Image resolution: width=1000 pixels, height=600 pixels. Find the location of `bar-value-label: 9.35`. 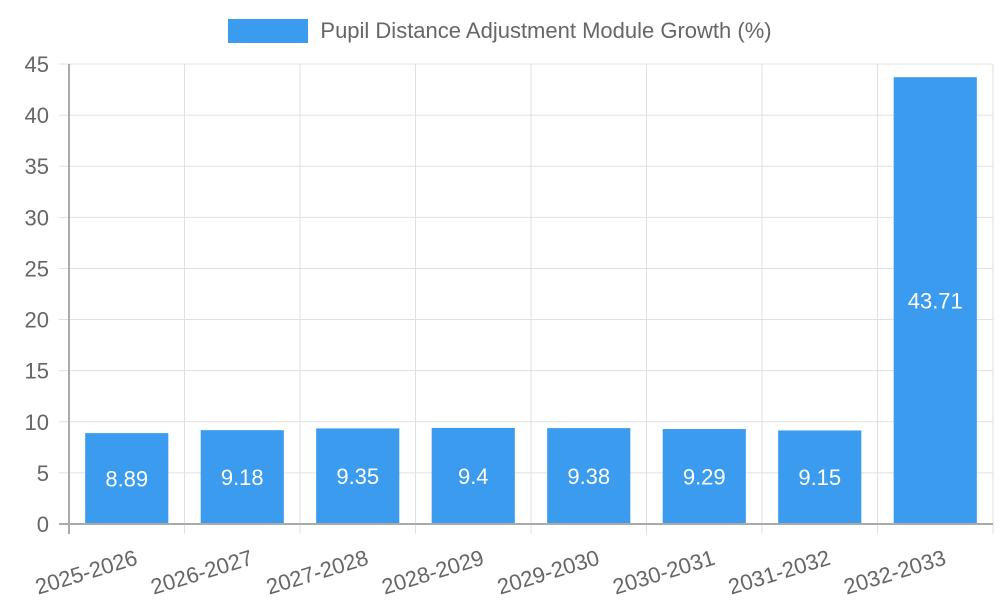

bar-value-label: 9.35 is located at coordinates (357, 476).